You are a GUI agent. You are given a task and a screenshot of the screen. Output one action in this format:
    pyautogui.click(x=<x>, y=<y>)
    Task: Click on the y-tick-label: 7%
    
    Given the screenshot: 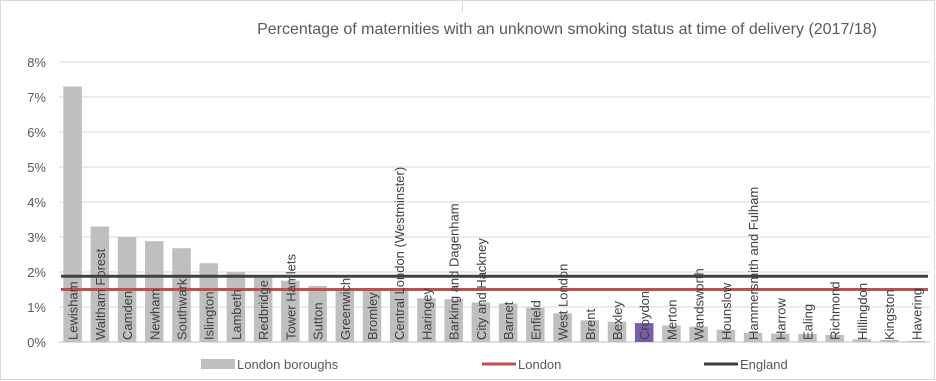 What is the action you would take?
    pyautogui.click(x=36, y=97)
    